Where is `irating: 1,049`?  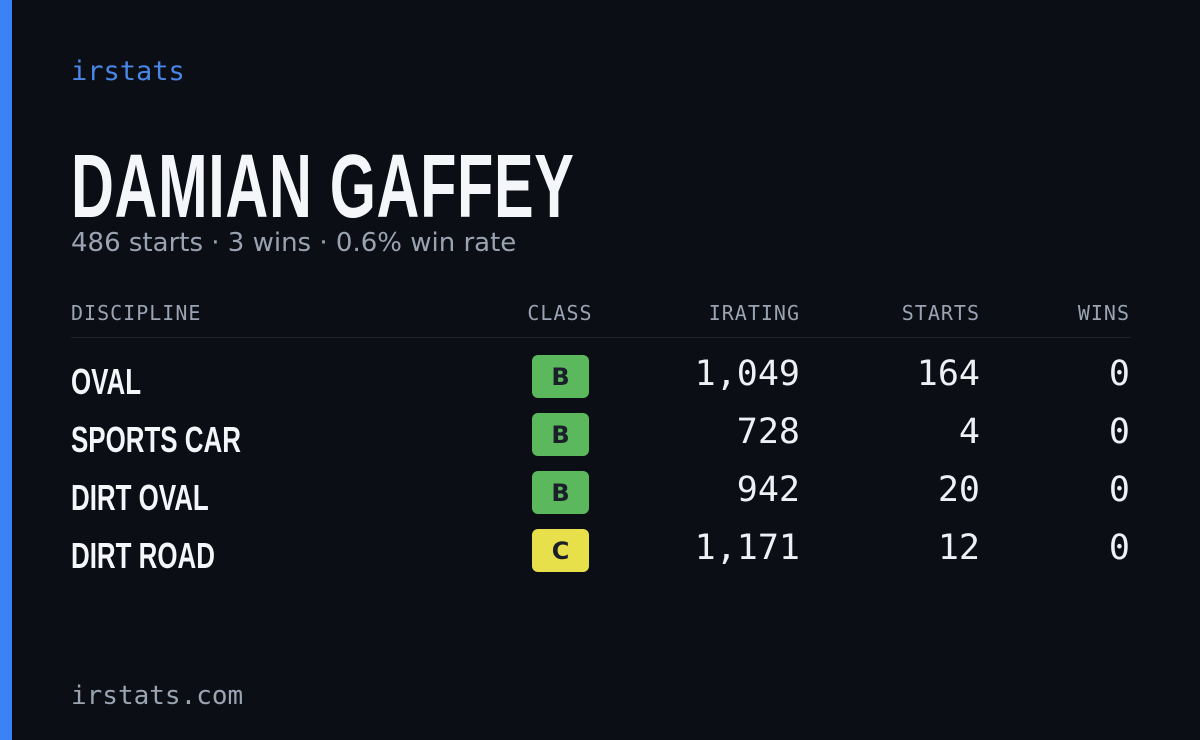 irating: 1,049 is located at coordinates (747, 374).